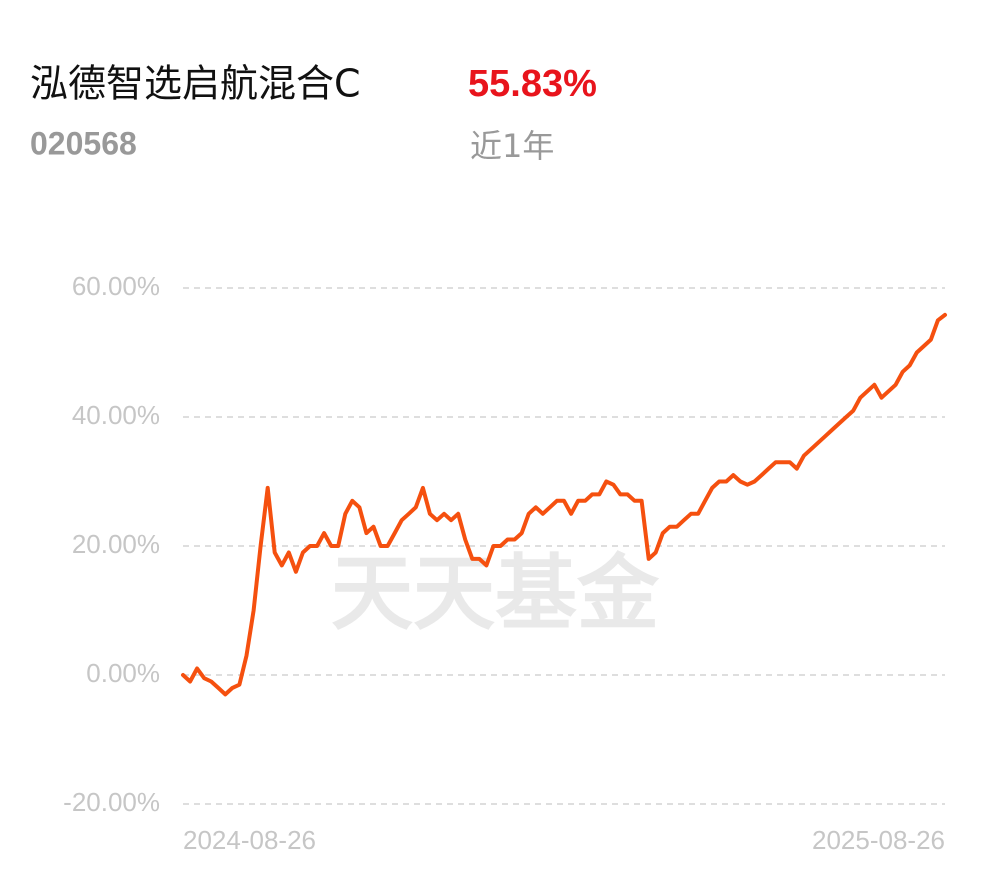  Describe the element at coordinates (195, 84) in the screenshot. I see `chart-title: 泓德智选启航混合C` at that location.